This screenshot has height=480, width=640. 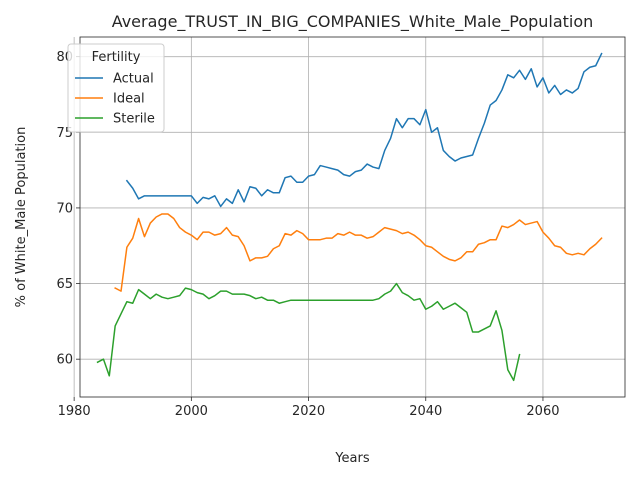 I want to click on series-line-ideal, so click(x=358, y=252).